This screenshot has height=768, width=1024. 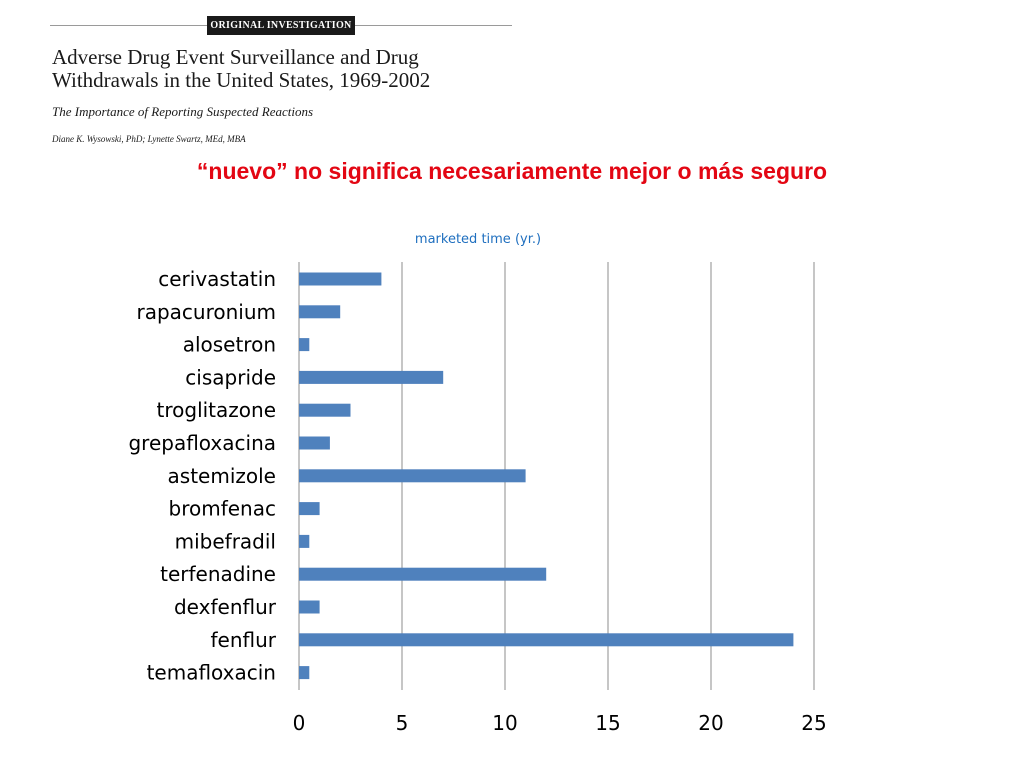 I want to click on category-label: fenflur, so click(x=243, y=640).